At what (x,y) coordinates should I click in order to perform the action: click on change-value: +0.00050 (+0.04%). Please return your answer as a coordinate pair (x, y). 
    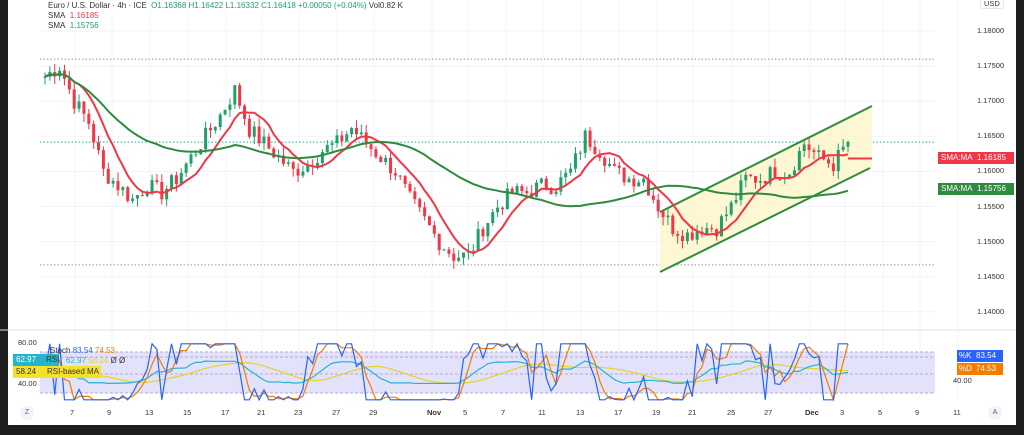
    Looking at the image, I should click on (332, 5).